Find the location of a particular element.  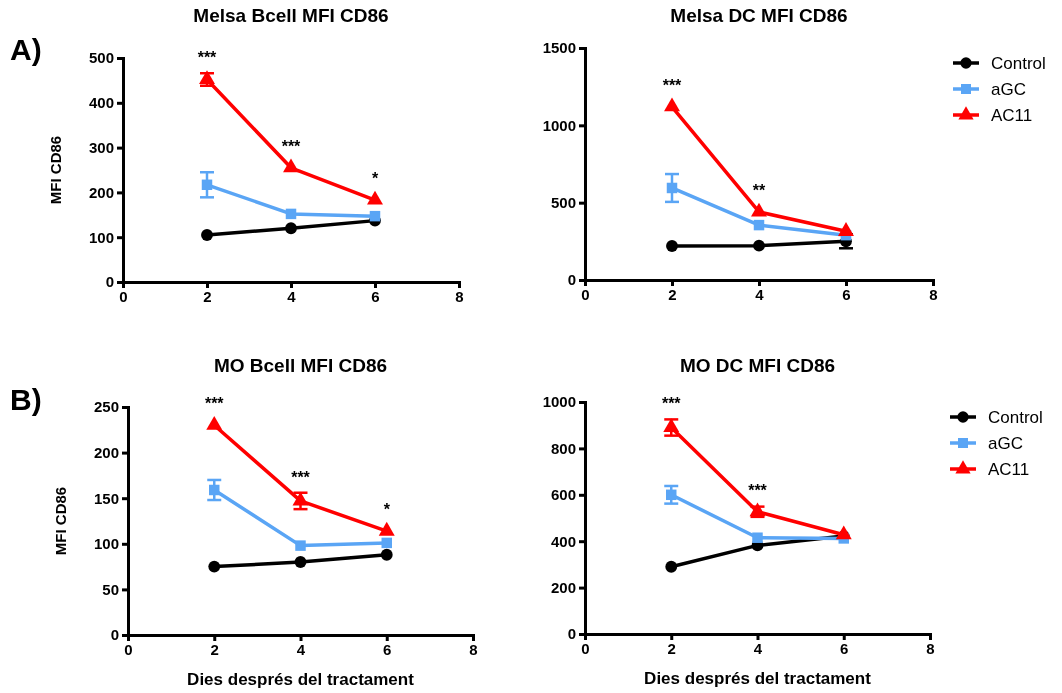

y-tick-label: 600 is located at coordinates (563, 495).